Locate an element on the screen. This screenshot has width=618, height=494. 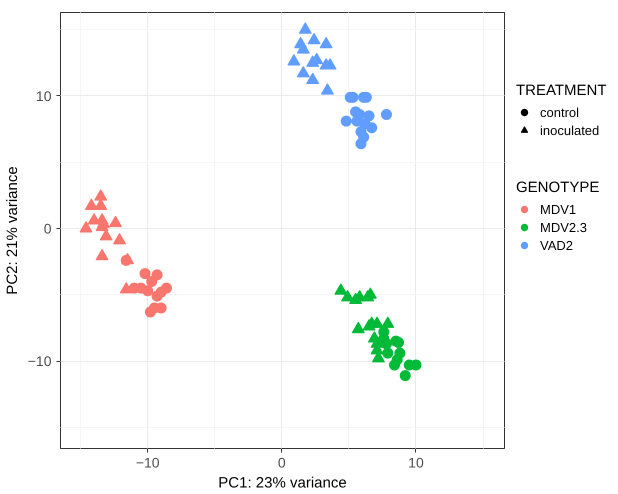
y-tick-label: 0 is located at coordinates (48, 228).